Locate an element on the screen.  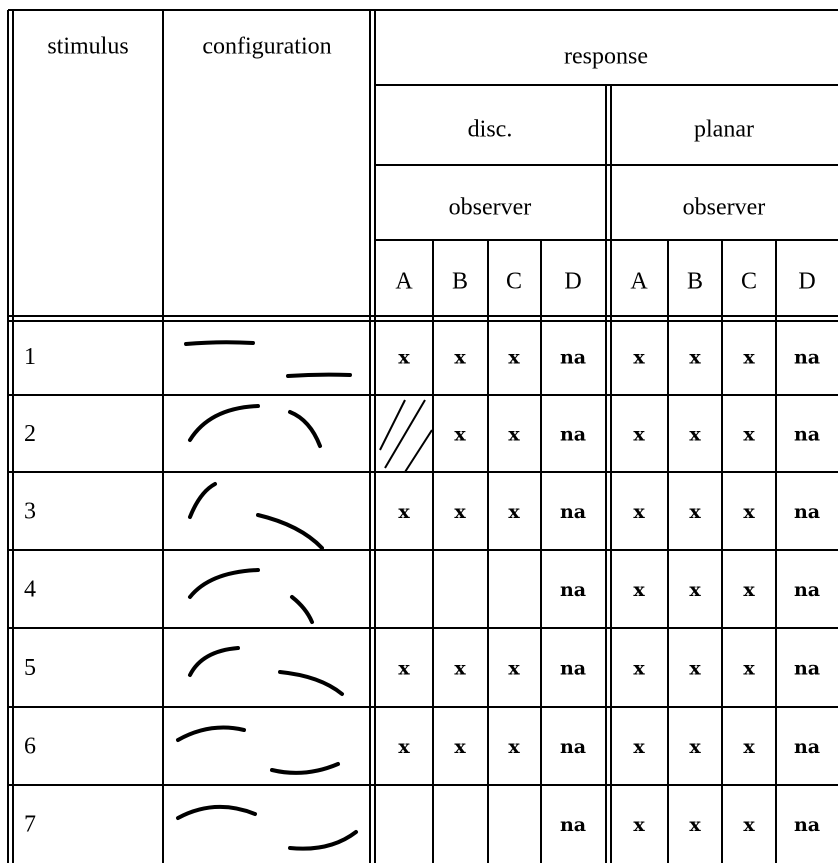
stimulus-cell: 5 is located at coordinates (30, 668).